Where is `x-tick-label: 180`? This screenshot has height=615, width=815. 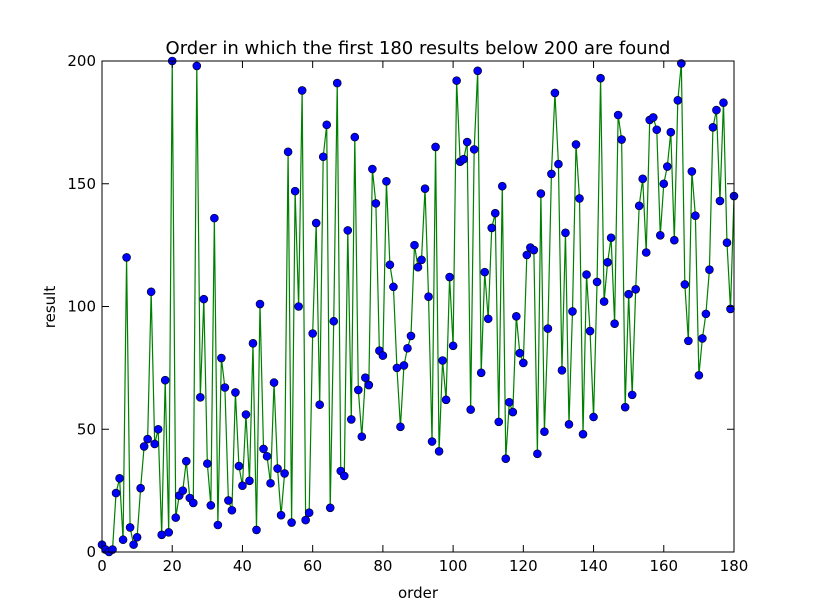 x-tick-label: 180 is located at coordinates (734, 566).